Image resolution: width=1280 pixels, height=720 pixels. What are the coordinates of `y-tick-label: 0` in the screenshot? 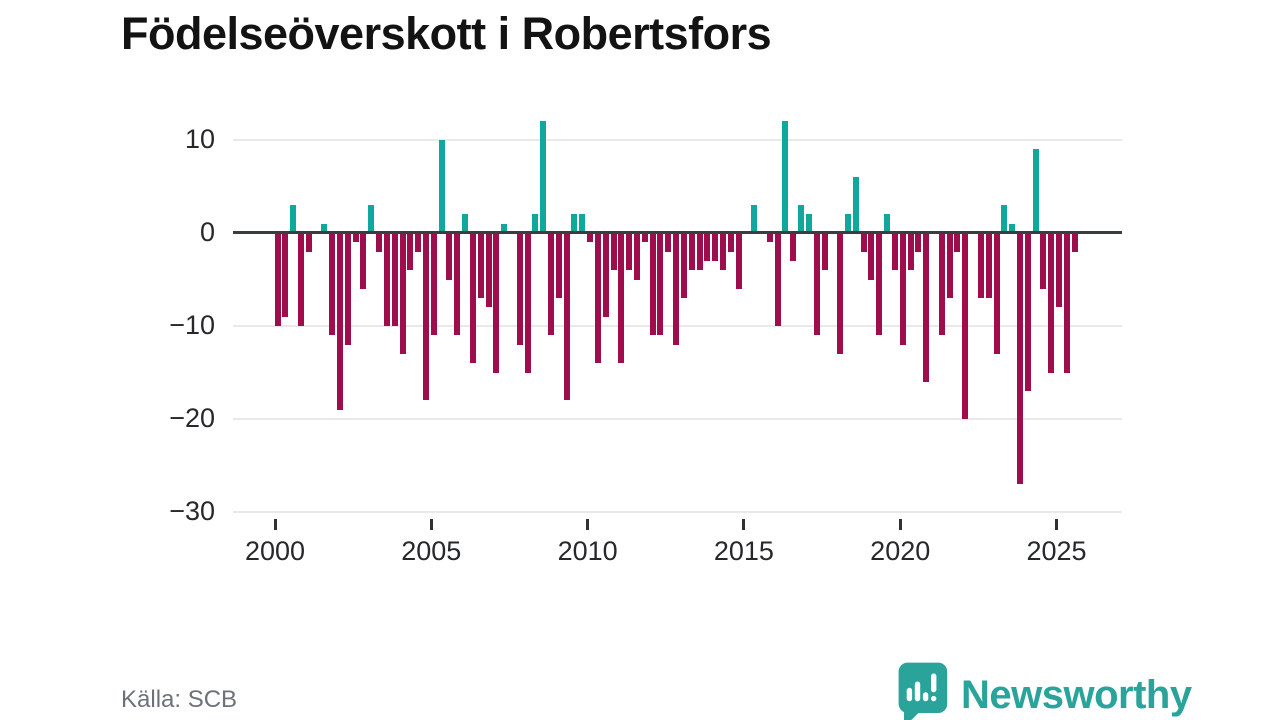 It's located at (207, 232).